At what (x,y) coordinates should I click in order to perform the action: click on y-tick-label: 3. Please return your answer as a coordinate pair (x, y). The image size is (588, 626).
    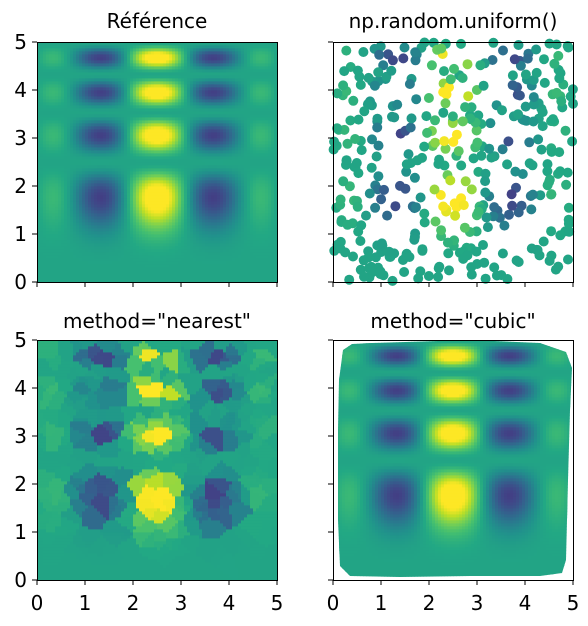
    Looking at the image, I should click on (20, 436).